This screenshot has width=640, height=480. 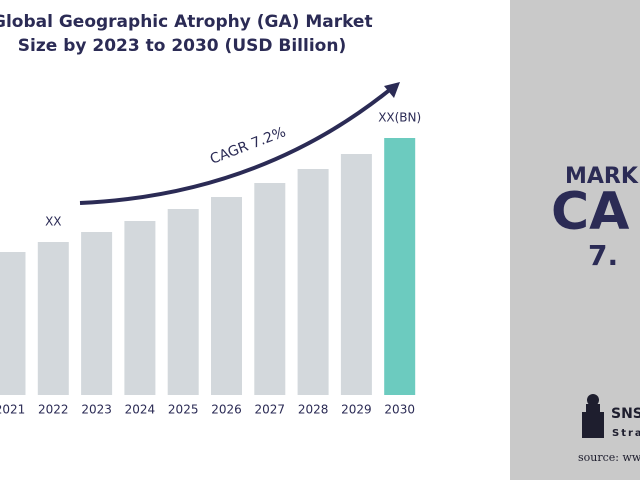 I want to click on x-tick-label: 2023, so click(x=96, y=410).